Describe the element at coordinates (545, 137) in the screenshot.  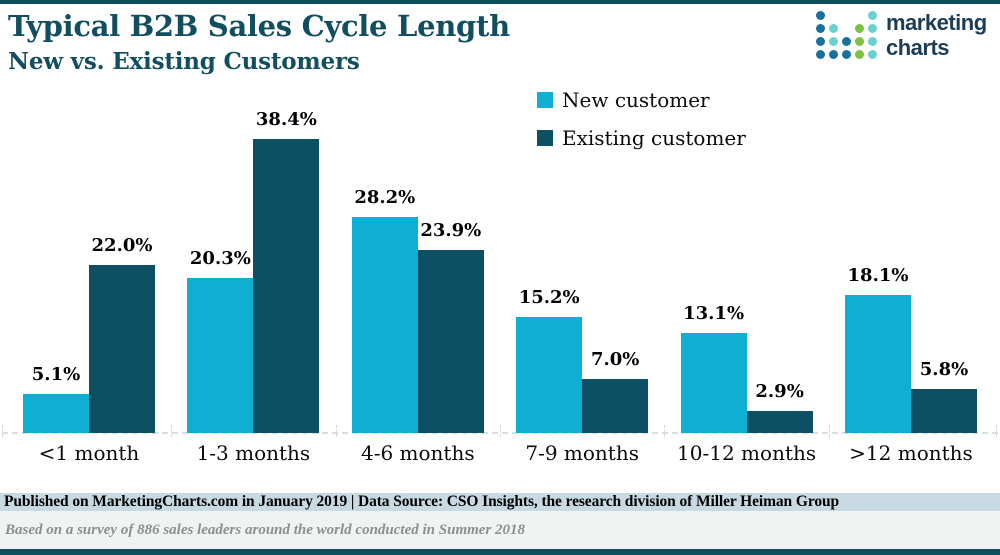
I see `legend-swatch-existing-customer` at that location.